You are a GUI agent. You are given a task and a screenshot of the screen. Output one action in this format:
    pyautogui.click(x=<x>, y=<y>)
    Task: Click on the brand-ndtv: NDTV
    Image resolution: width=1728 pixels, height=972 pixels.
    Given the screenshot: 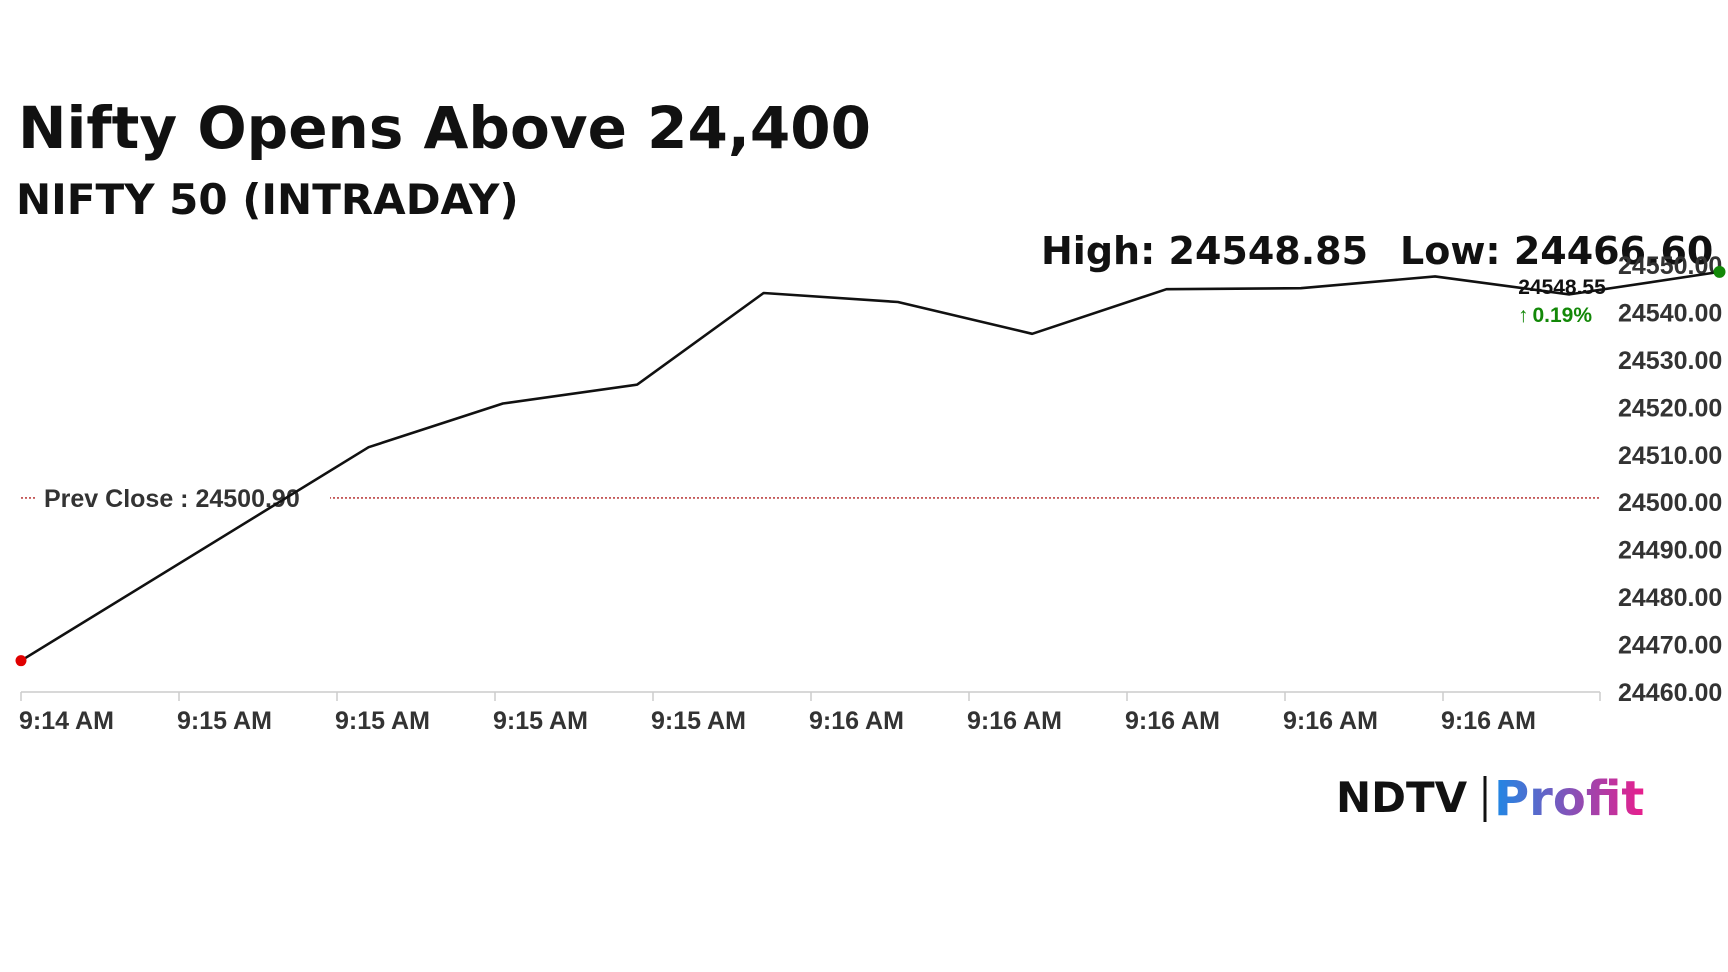 What is the action you would take?
    pyautogui.click(x=1402, y=797)
    